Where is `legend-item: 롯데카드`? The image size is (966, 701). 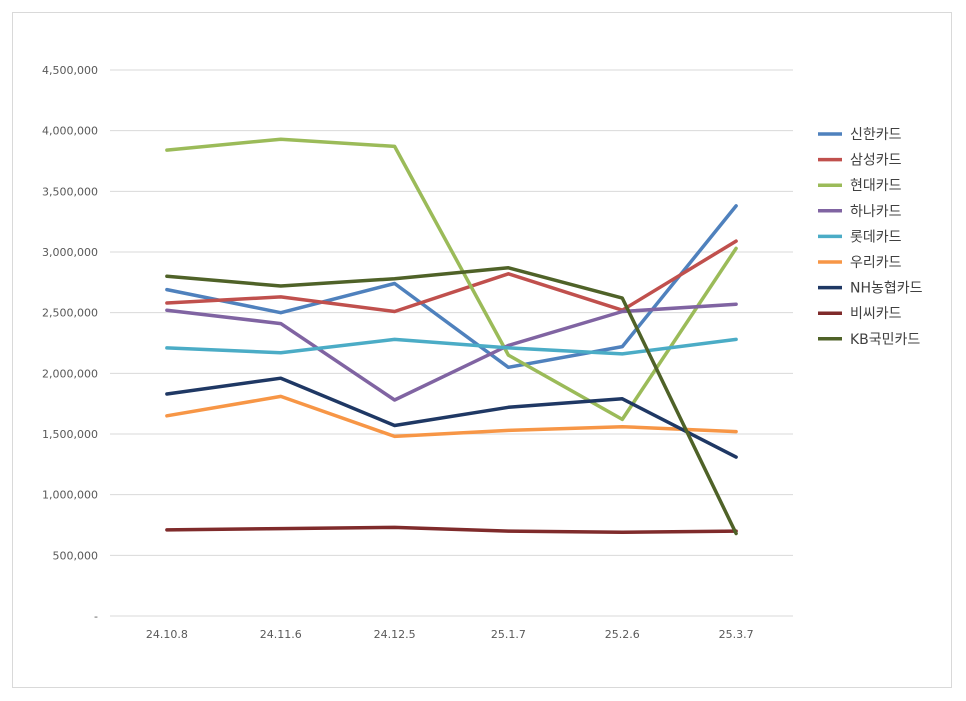
legend-item: 롯데카드 is located at coordinates (860, 237).